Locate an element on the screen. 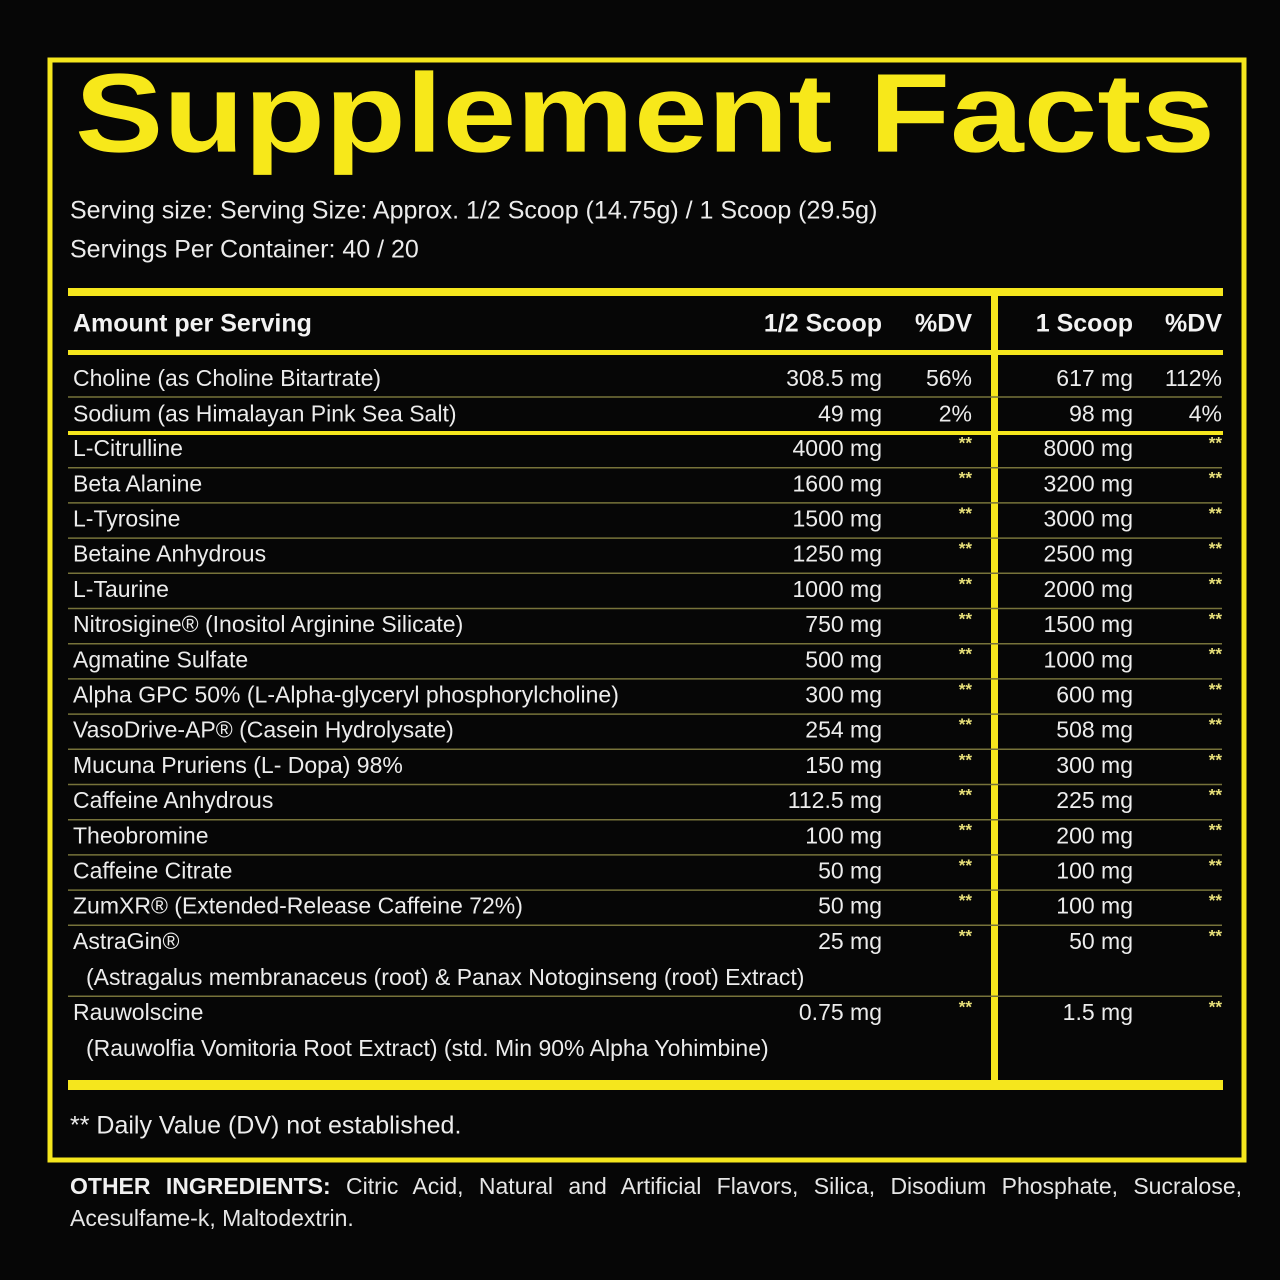 The height and width of the screenshot is (1280, 1280). half-amount: 750 mg is located at coordinates (843, 624).